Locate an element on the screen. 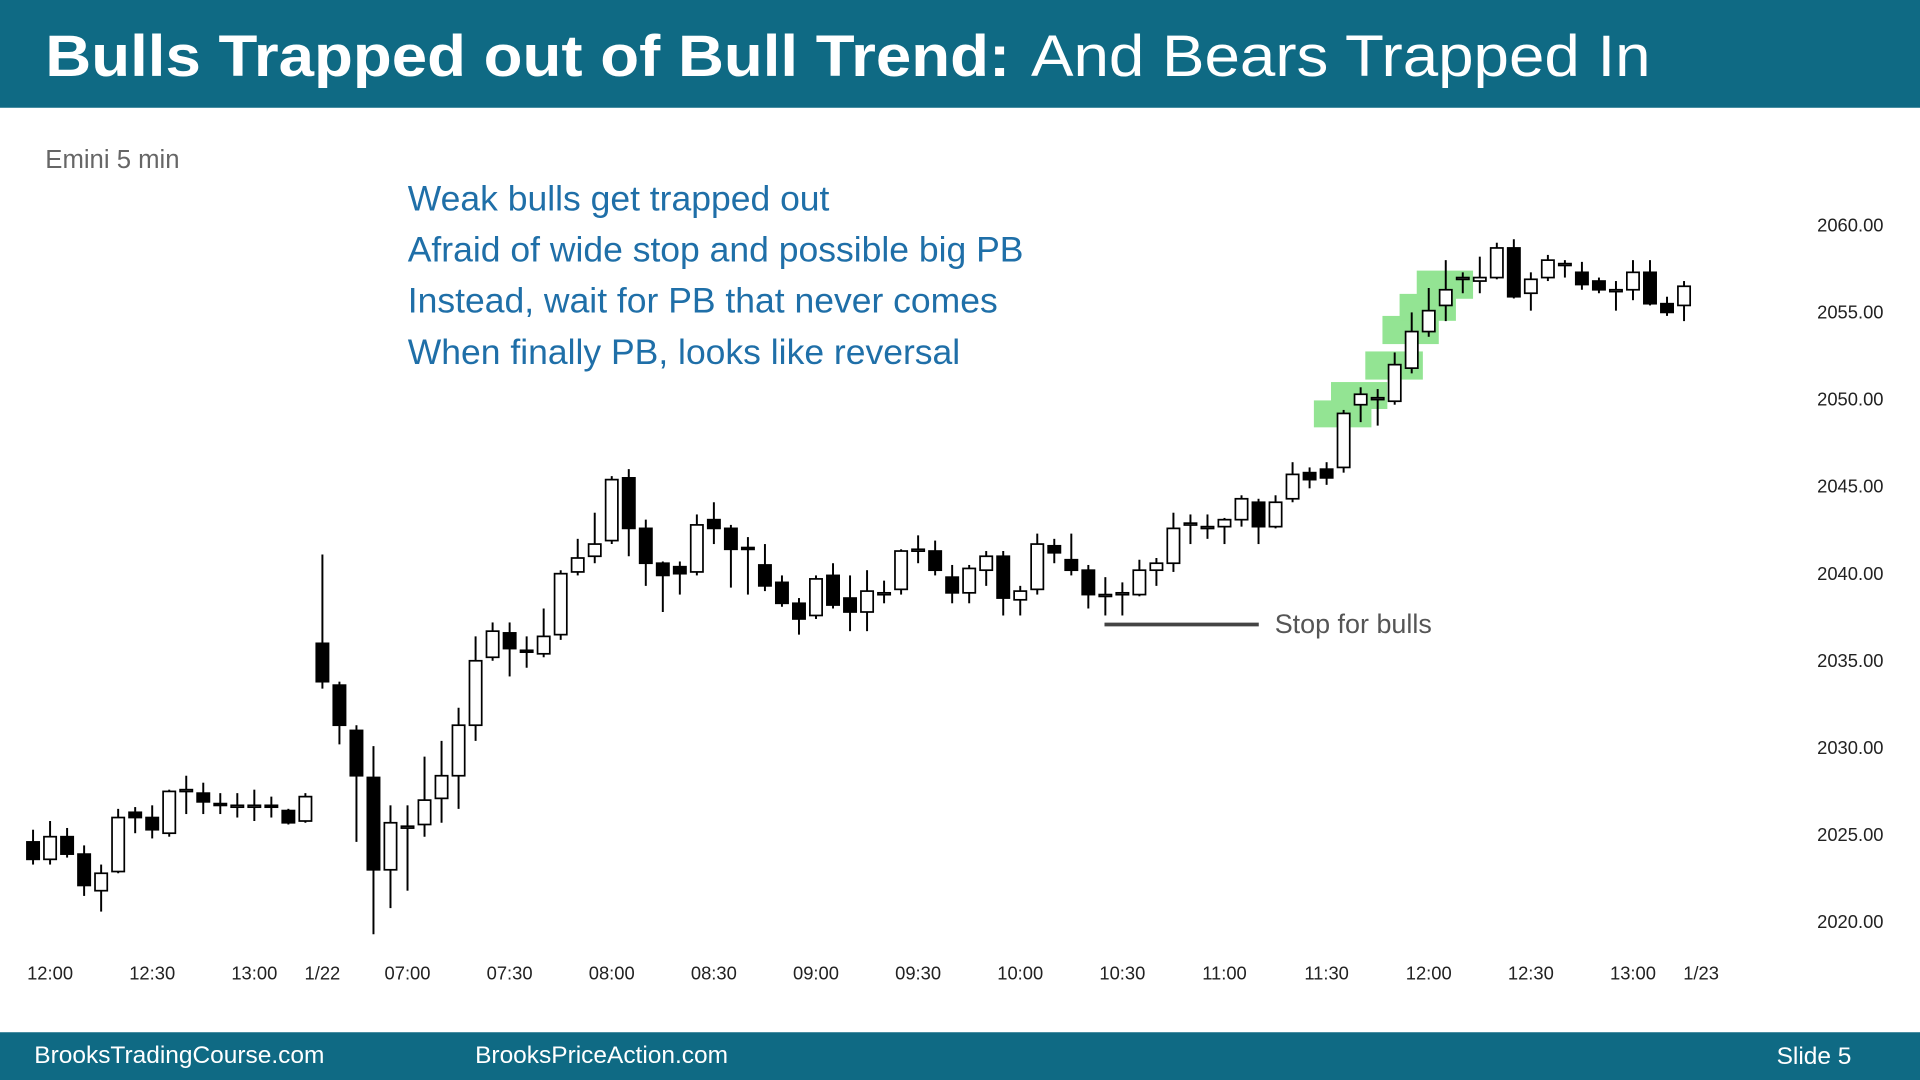 Image resolution: width=1920 pixels, height=1080 pixels. y-tick-label: 2045.00 is located at coordinates (1850, 486).